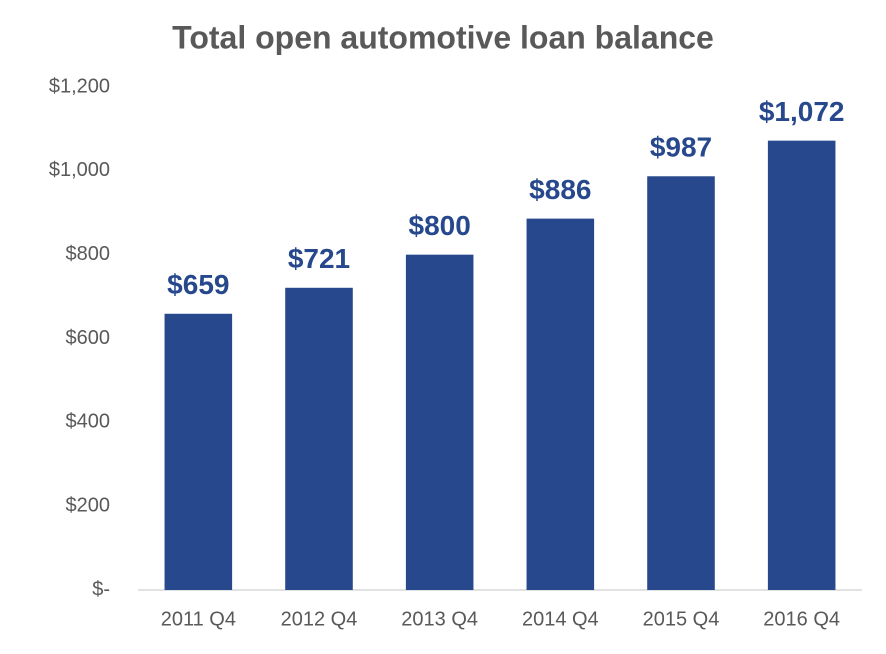 The image size is (886, 654). Describe the element at coordinates (802, 111) in the screenshot. I see `value-label: $1,072` at that location.